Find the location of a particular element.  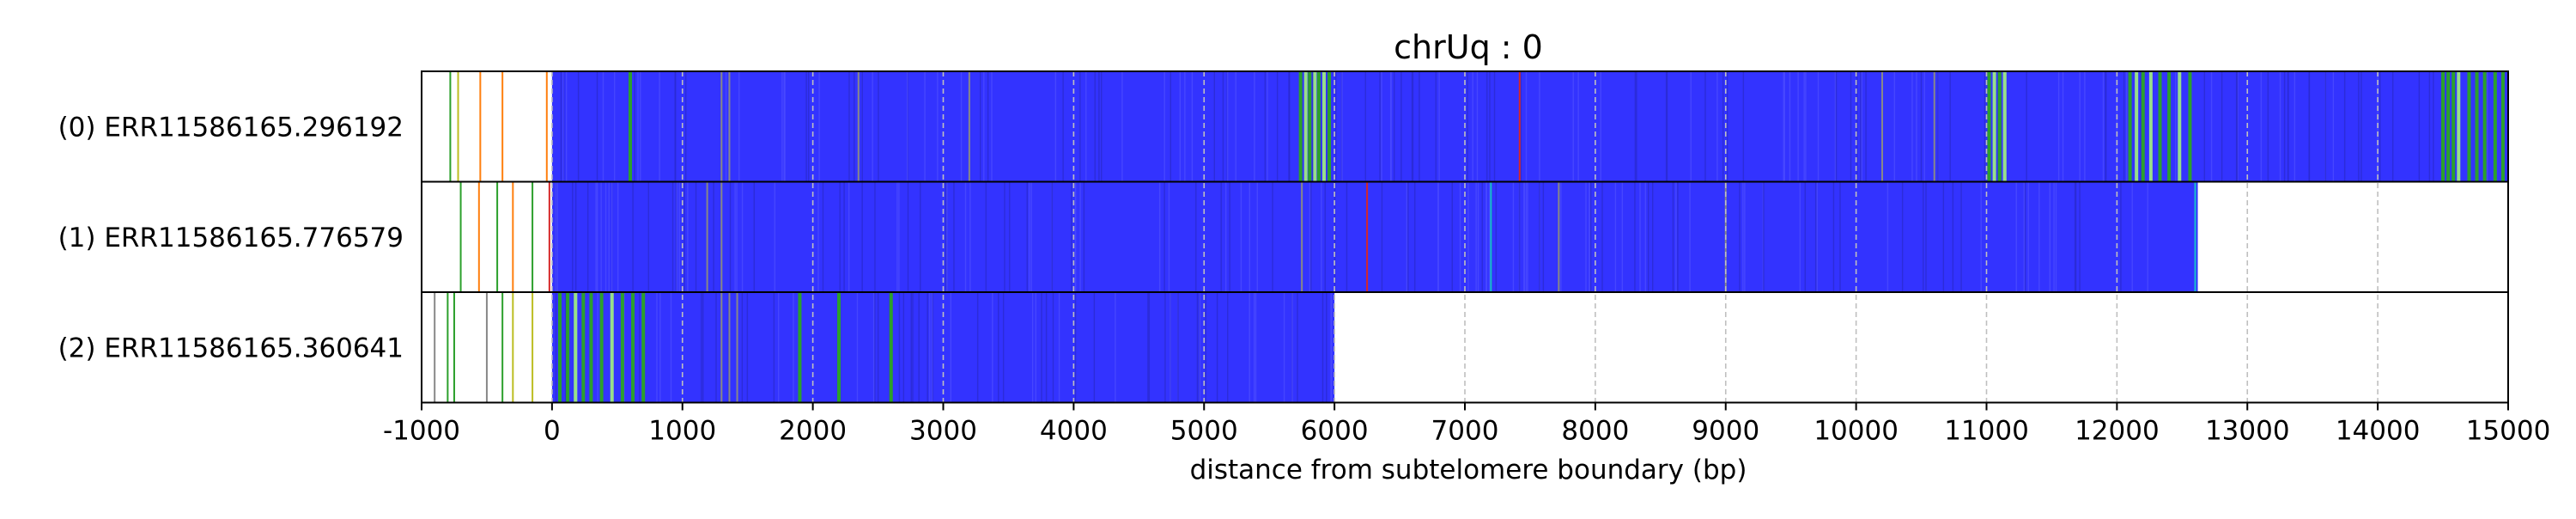

x-tick-label: 7000 is located at coordinates (1465, 431).